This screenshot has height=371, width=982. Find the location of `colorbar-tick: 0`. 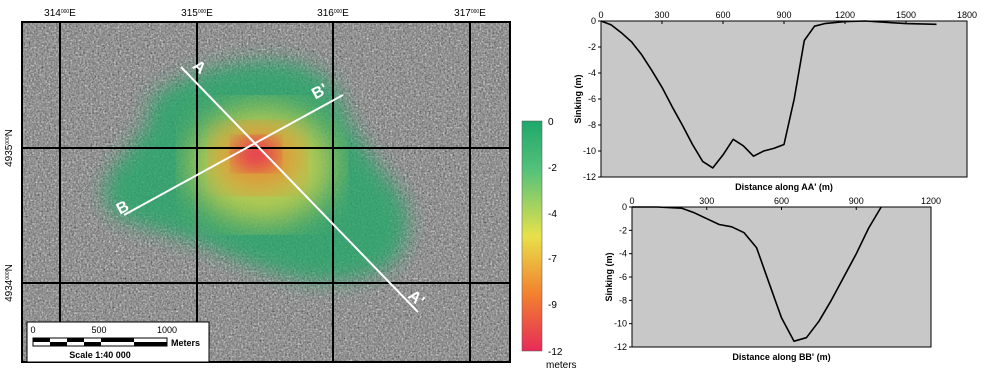

colorbar-tick: 0 is located at coordinates (551, 122).